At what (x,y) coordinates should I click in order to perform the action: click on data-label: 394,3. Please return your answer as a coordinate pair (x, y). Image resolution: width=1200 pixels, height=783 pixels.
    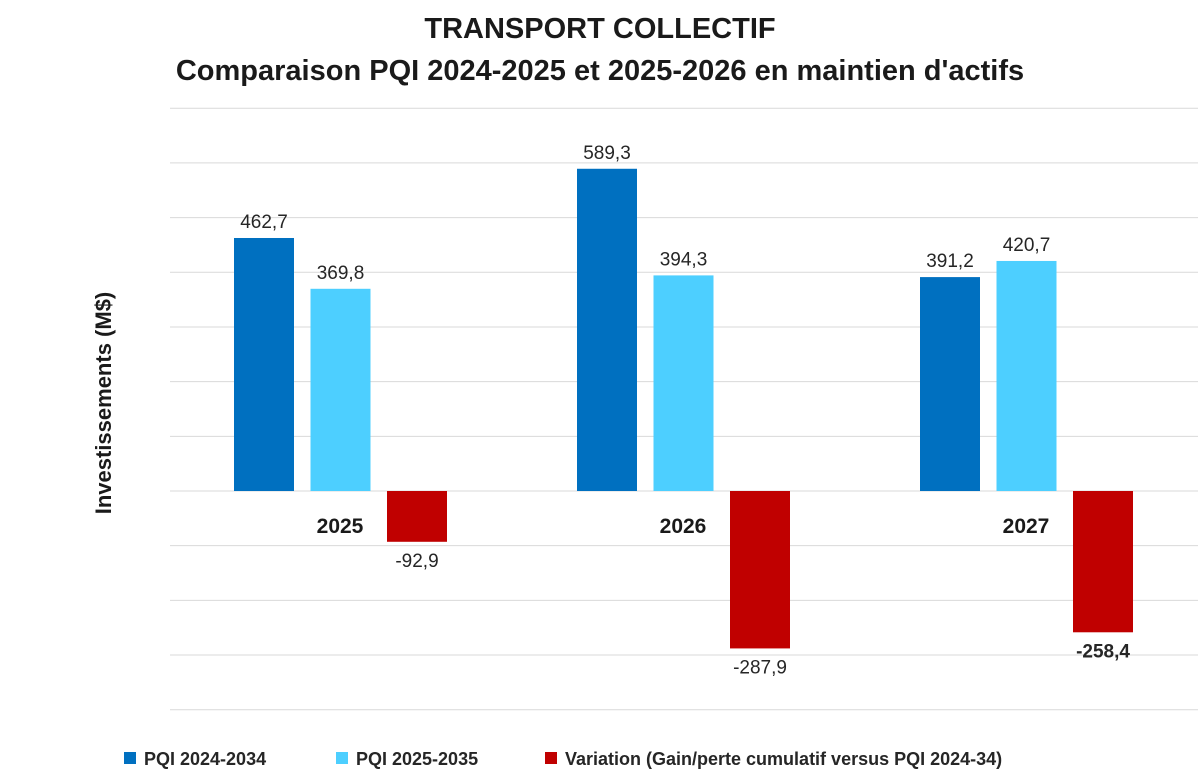
    Looking at the image, I should click on (684, 259).